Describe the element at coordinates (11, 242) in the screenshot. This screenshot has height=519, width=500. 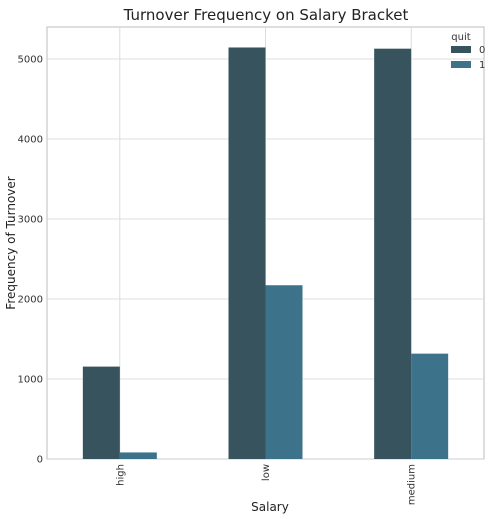
I see `y-axis-label: Frequency of Turnover` at that location.